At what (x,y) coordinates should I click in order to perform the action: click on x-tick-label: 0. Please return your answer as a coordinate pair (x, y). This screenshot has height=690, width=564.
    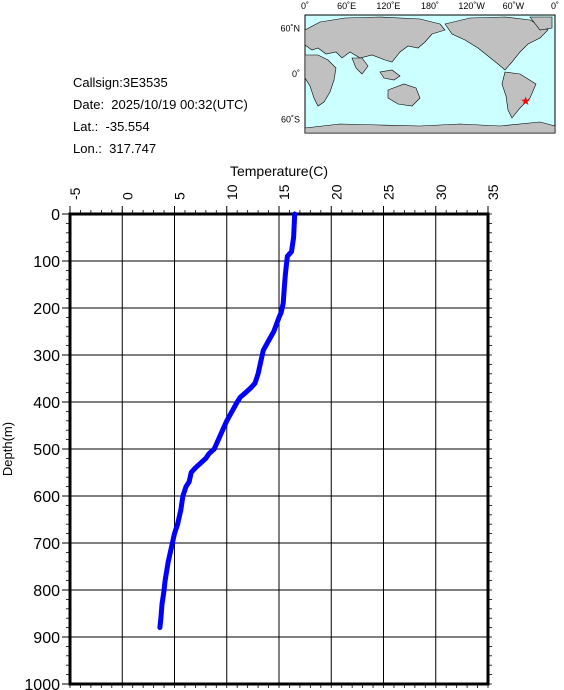
    Looking at the image, I should click on (127, 196).